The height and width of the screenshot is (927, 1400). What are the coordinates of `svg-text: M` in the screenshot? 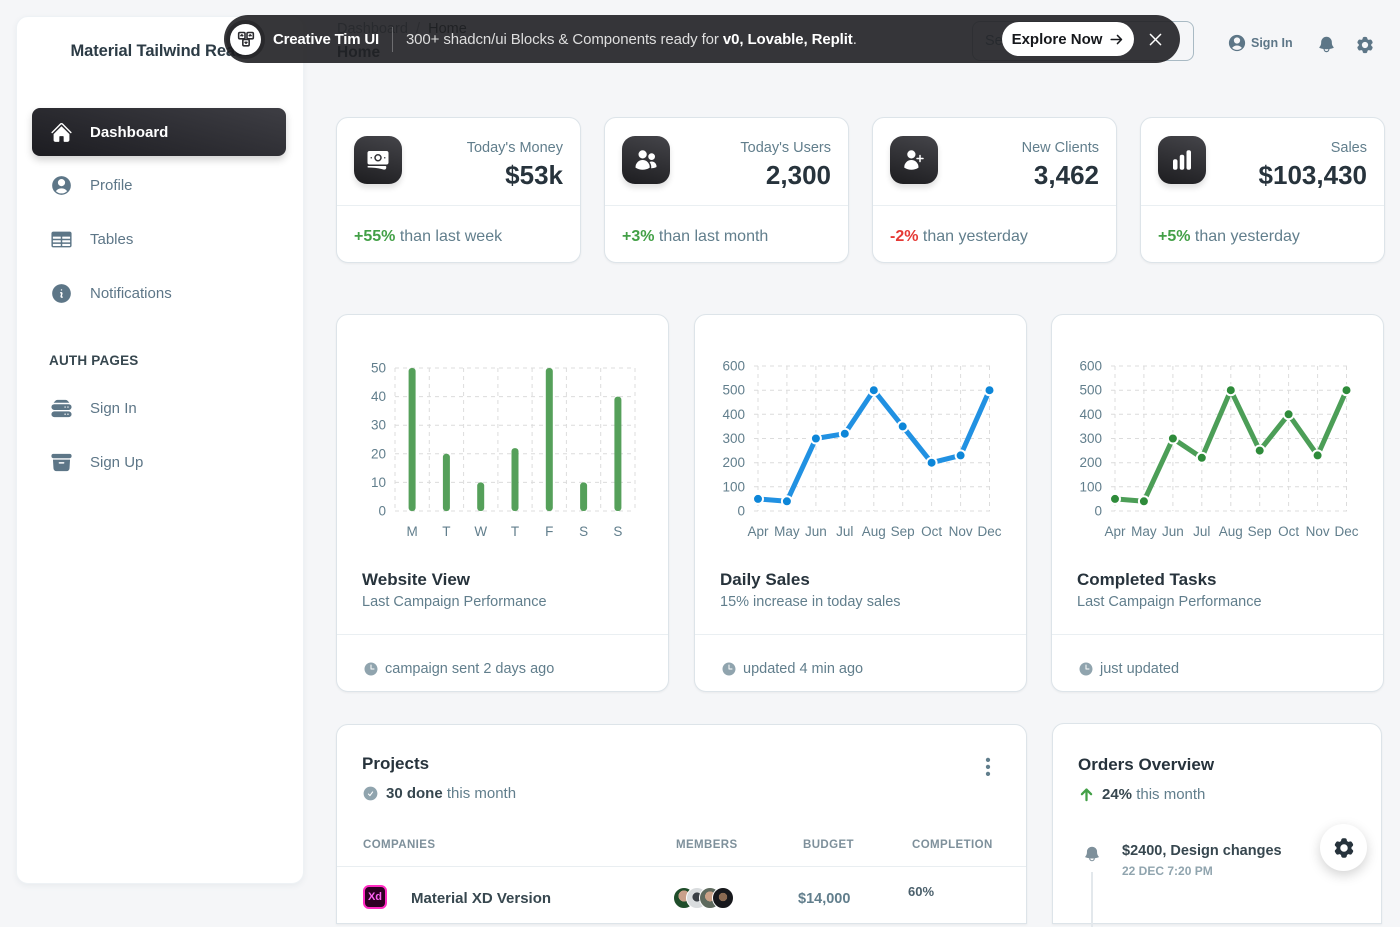 It's located at (411, 531).